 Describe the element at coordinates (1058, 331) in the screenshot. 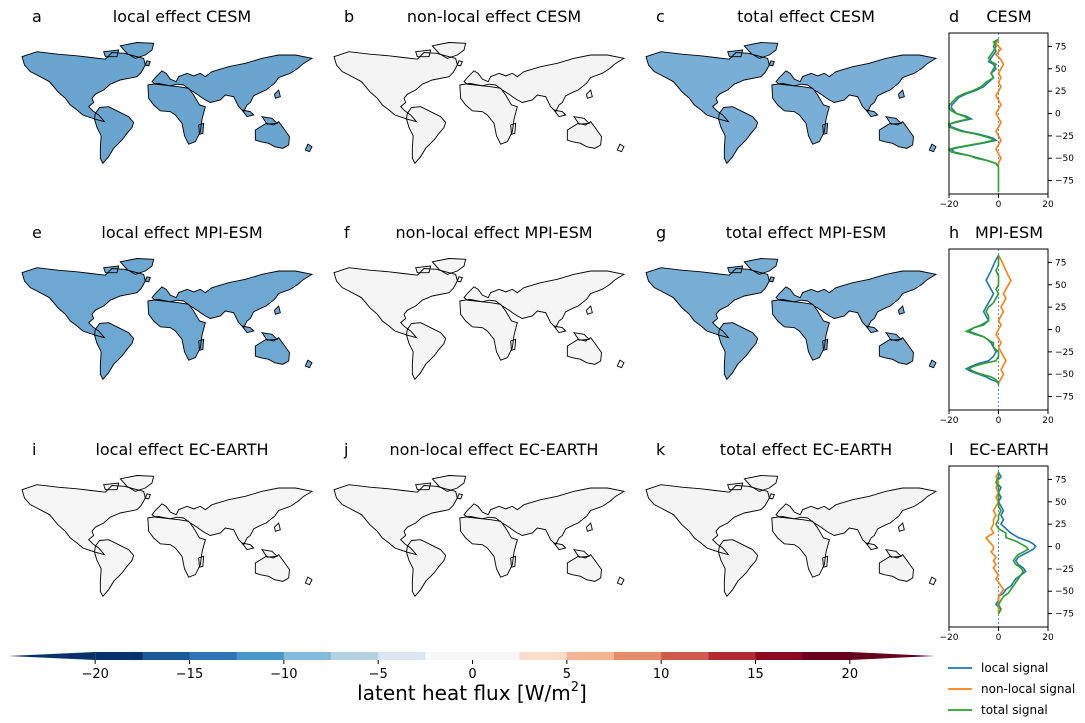

I see `y-tick-label: 0` at that location.